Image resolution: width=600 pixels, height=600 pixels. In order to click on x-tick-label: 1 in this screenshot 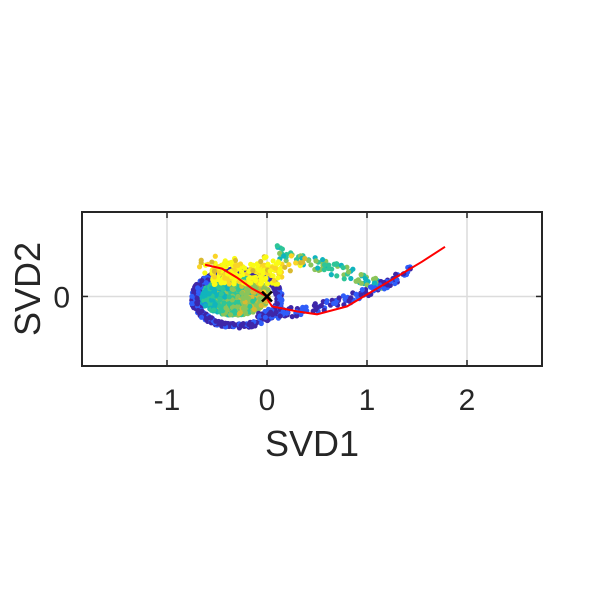, I will do `click(367, 400)`.